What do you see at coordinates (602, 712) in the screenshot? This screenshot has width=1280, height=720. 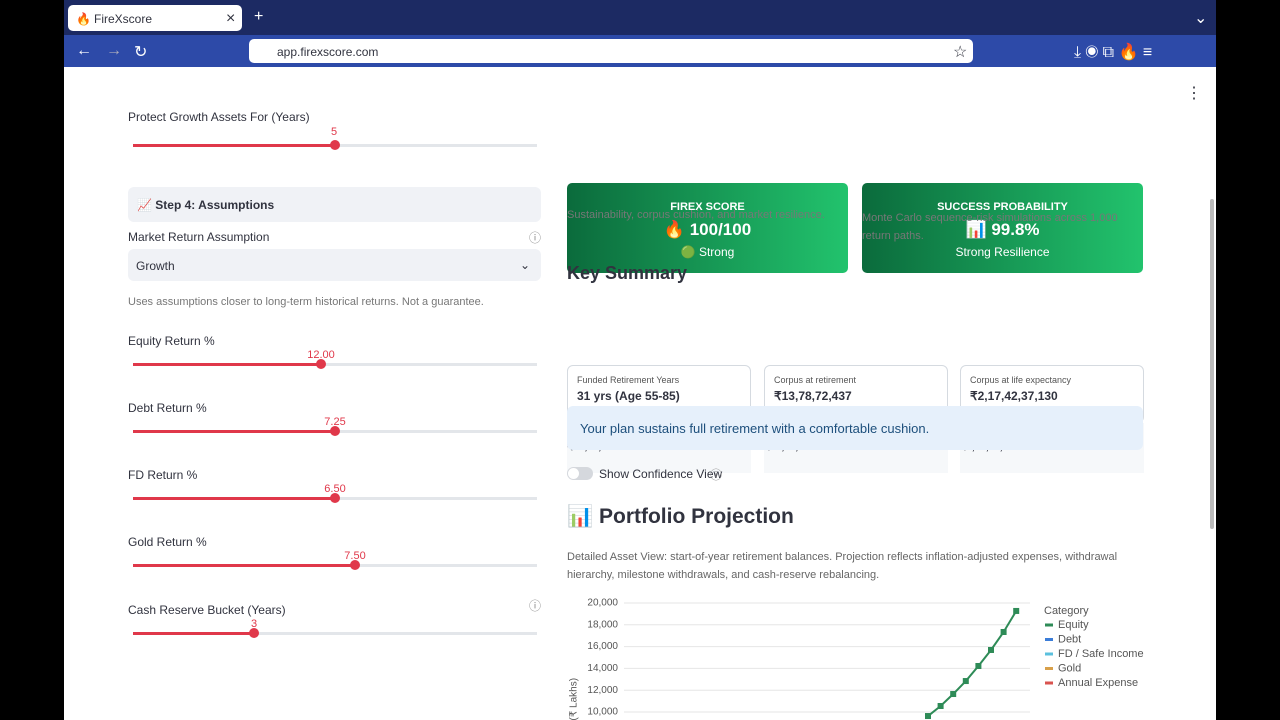 I see `y-tick-label: 10,000` at bounding box center [602, 712].